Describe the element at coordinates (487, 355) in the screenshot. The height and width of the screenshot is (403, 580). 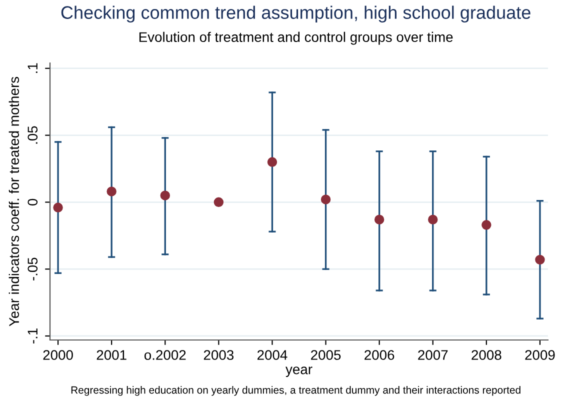
I see `x-tick-label: 2008` at that location.